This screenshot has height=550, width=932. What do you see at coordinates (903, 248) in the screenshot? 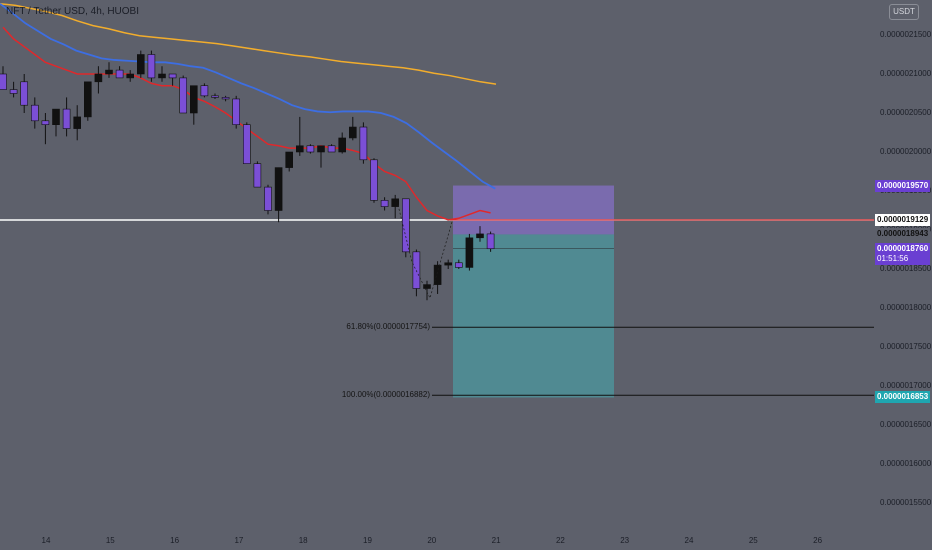
I see `price-badge-value: 0.0000018760` at bounding box center [903, 248].